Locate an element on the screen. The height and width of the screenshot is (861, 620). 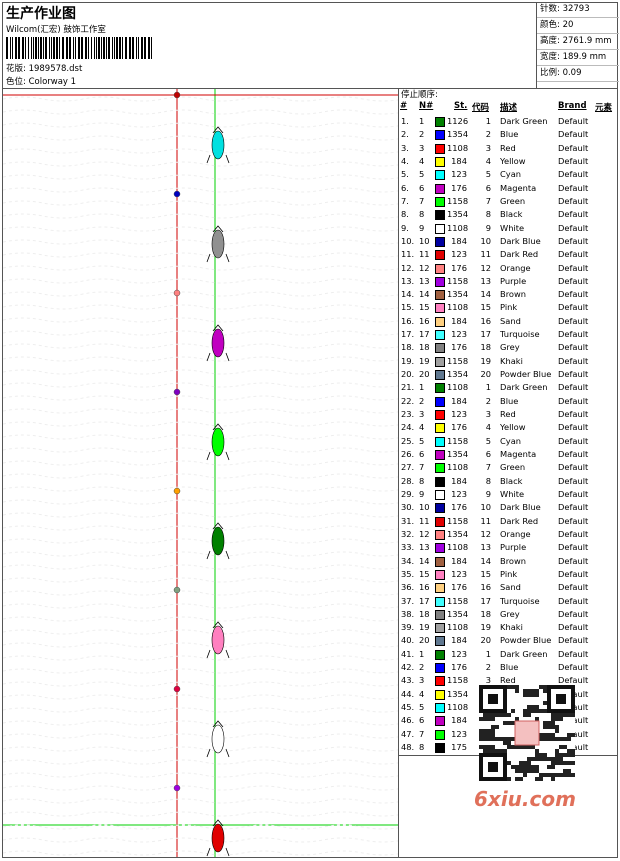
stat: 宽度: 189.9 mm is located at coordinates (578, 58).